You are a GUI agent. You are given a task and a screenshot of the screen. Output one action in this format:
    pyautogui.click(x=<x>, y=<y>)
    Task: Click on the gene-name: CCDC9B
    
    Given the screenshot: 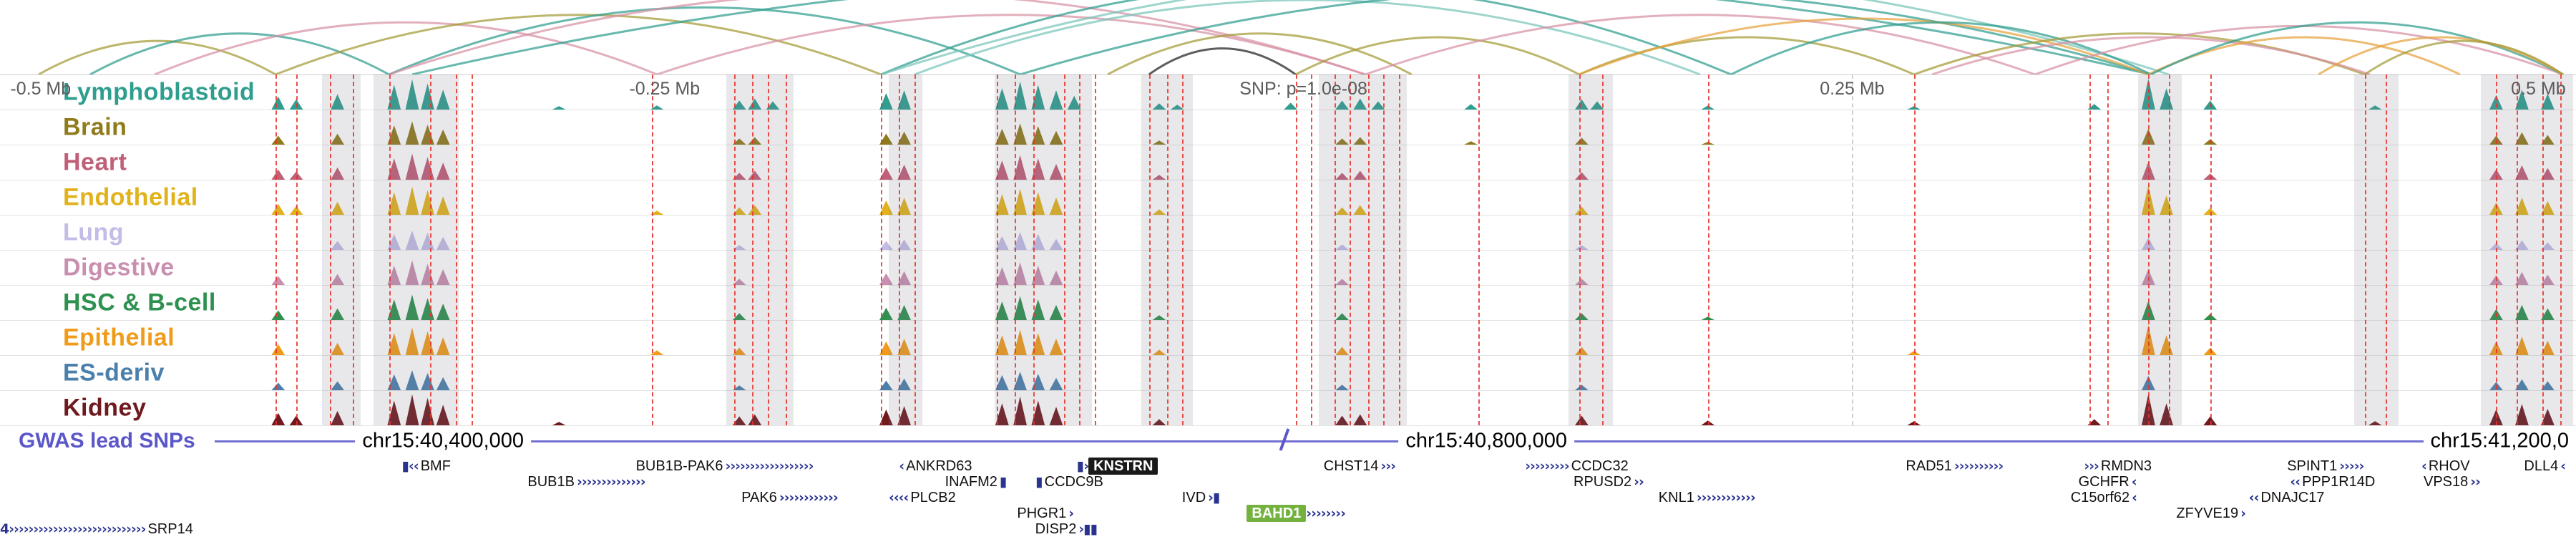 What is the action you would take?
    pyautogui.click(x=1073, y=482)
    